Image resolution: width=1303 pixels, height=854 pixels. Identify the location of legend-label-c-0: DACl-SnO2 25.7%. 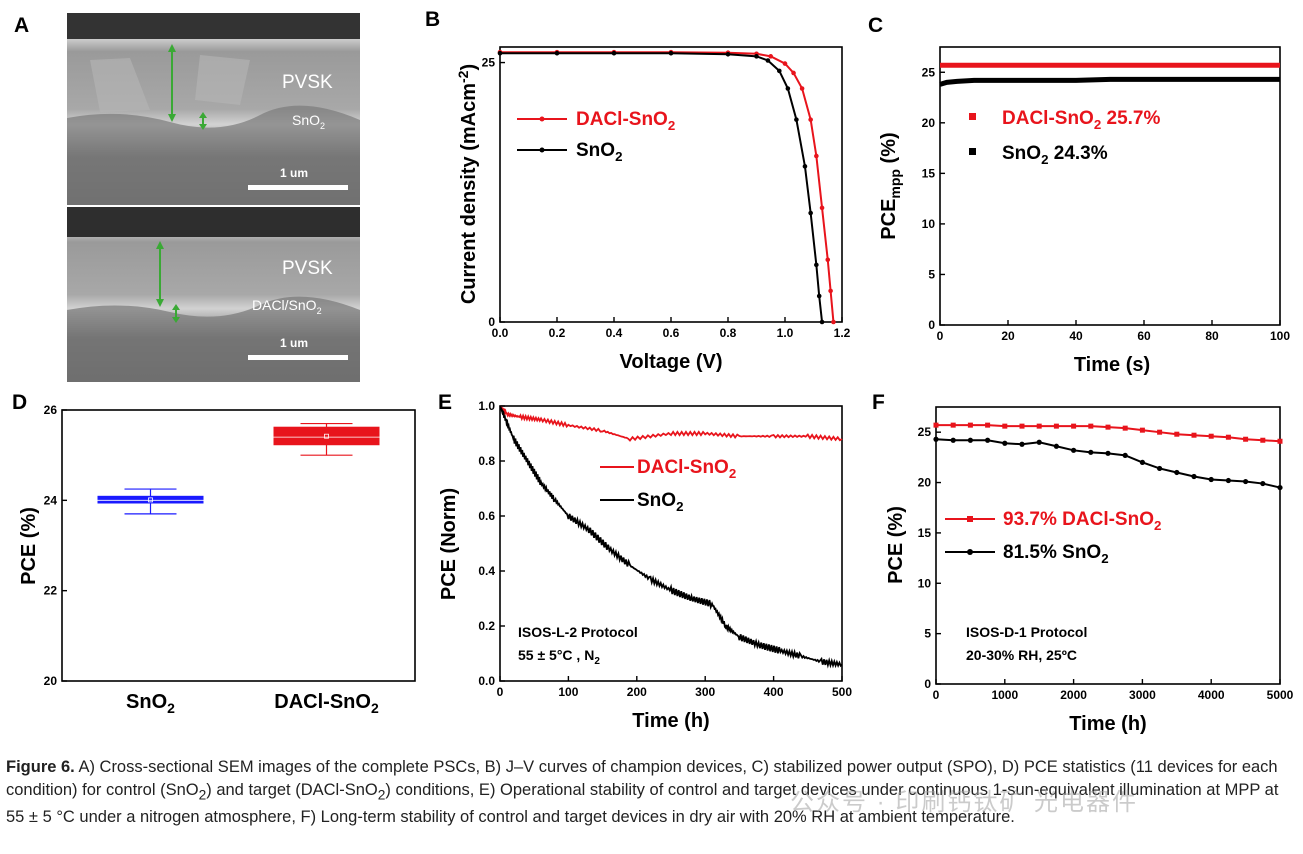
(1081, 120).